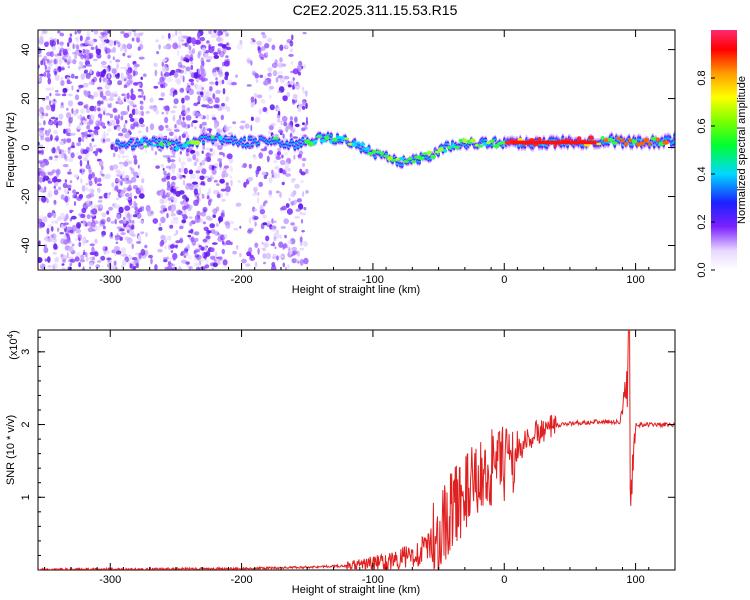  I want to click on bottom-y-multiplier: (x104), so click(13, 345).